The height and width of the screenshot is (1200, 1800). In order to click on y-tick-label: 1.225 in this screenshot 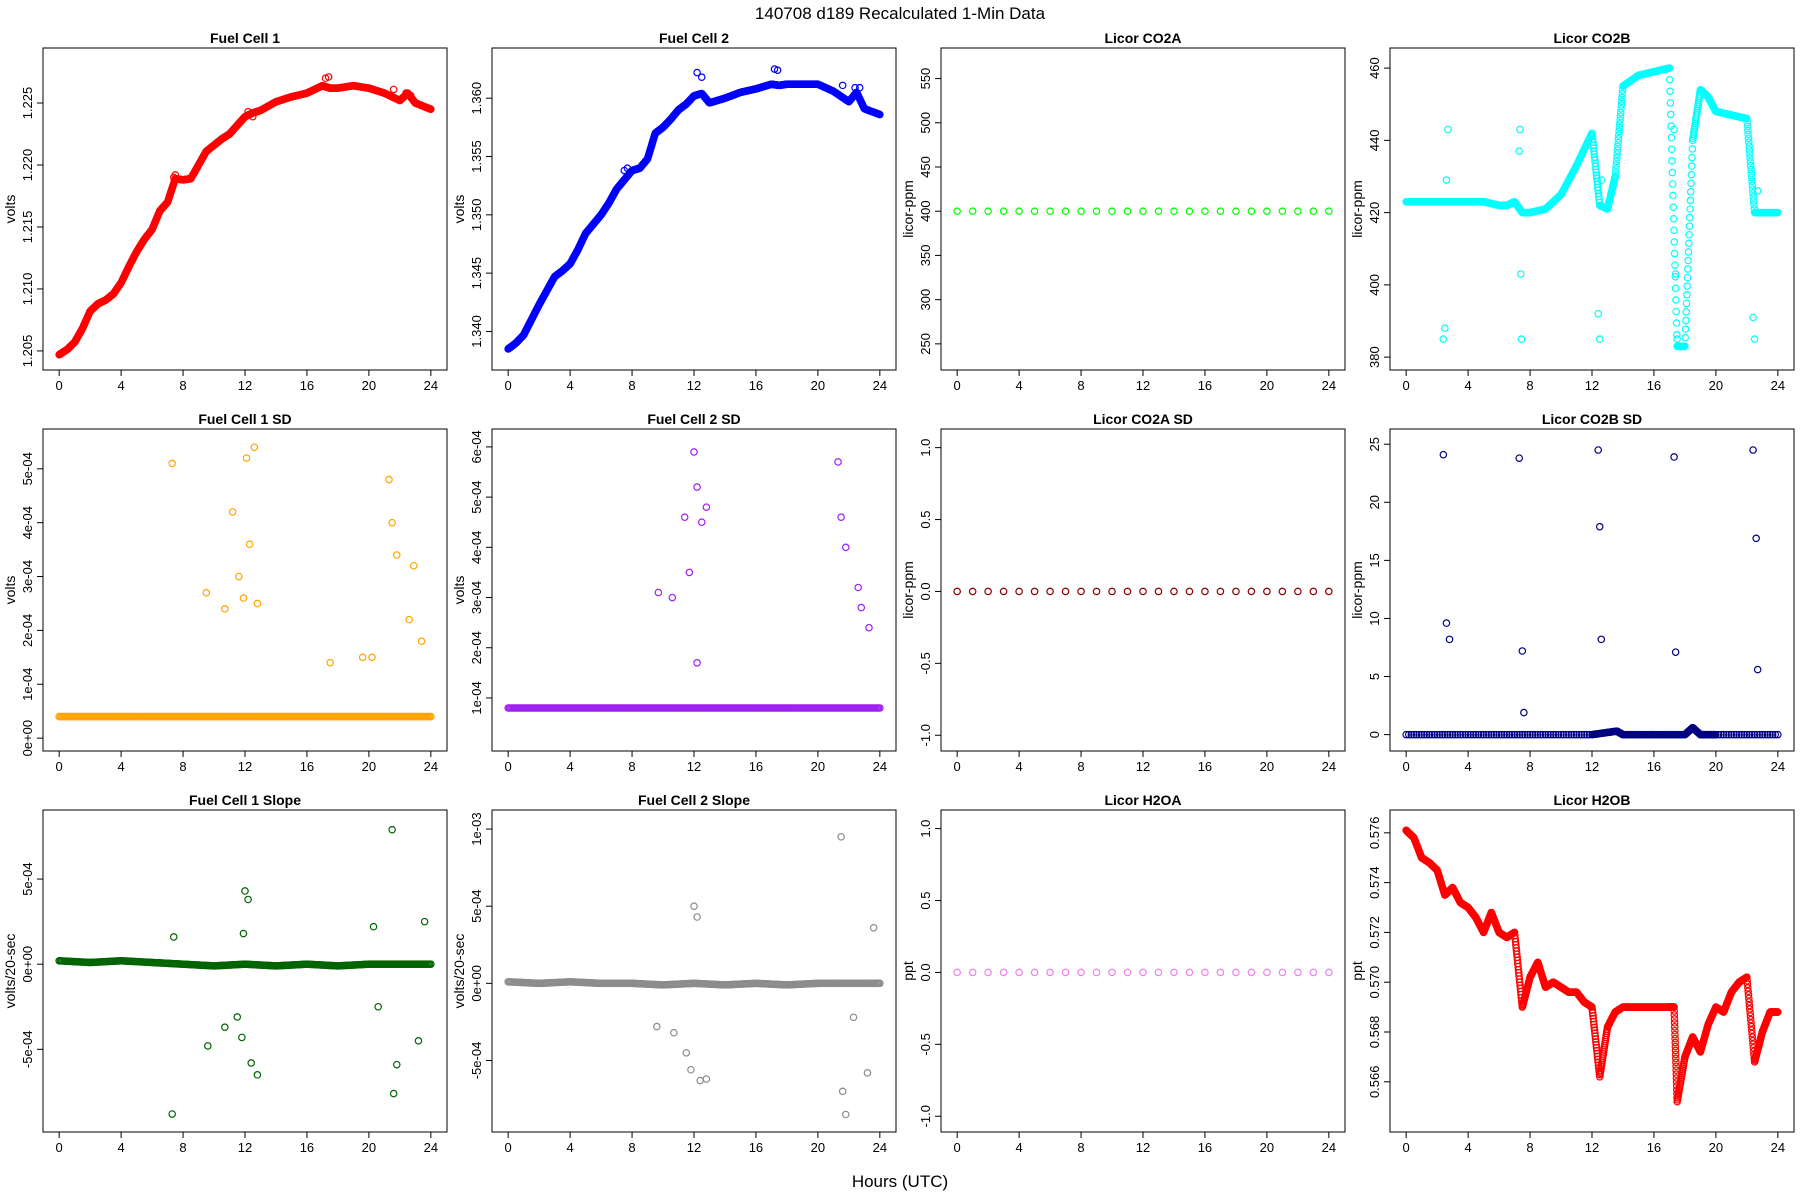, I will do `click(27, 103)`.